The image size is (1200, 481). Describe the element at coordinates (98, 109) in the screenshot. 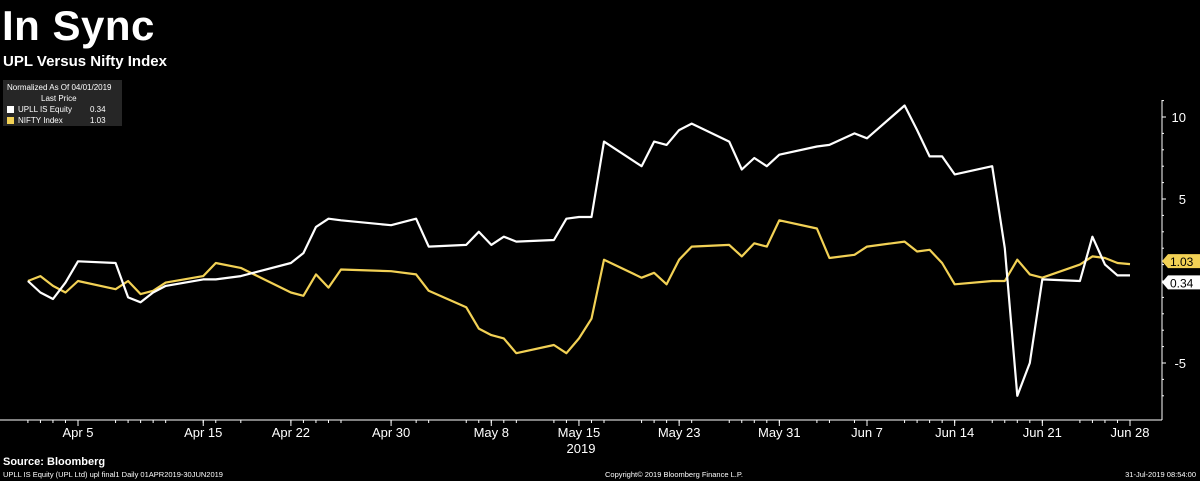

I see `legend-value-upl: 0.34` at that location.